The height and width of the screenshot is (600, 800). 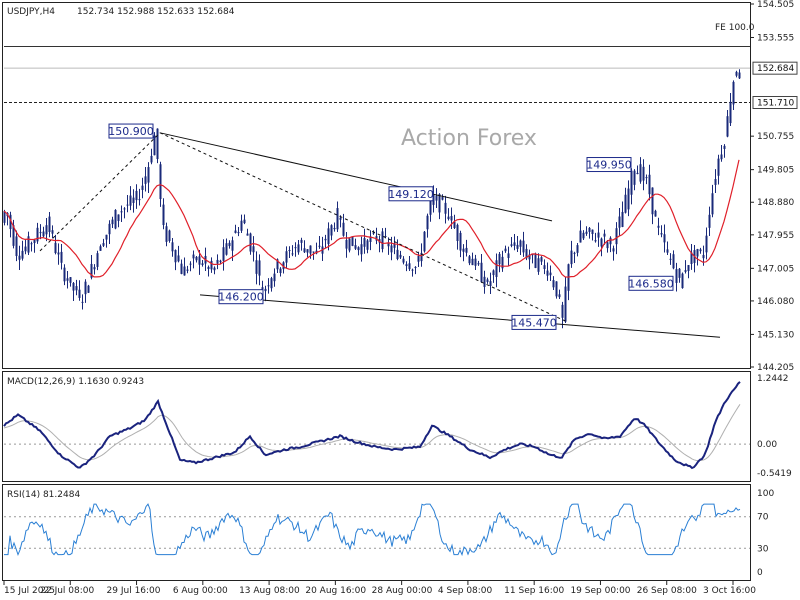 What do you see at coordinates (469, 138) in the screenshot?
I see `watermark: Action Forex` at bounding box center [469, 138].